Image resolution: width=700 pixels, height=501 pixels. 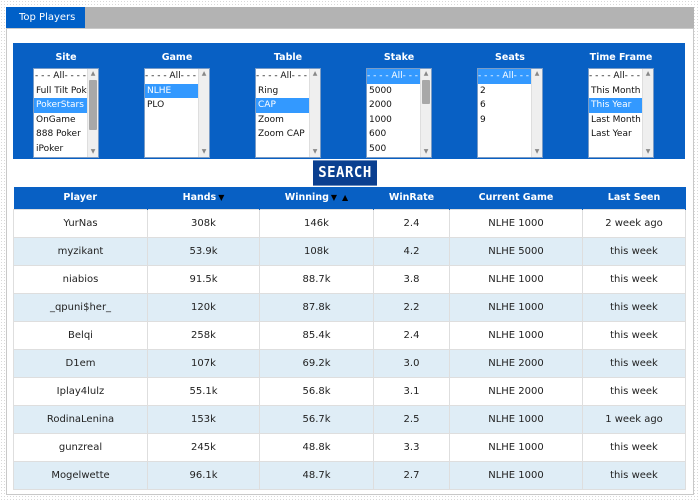 What do you see at coordinates (316, 198) in the screenshot?
I see `column-header-winning: Winning ▼ ▲` at bounding box center [316, 198].